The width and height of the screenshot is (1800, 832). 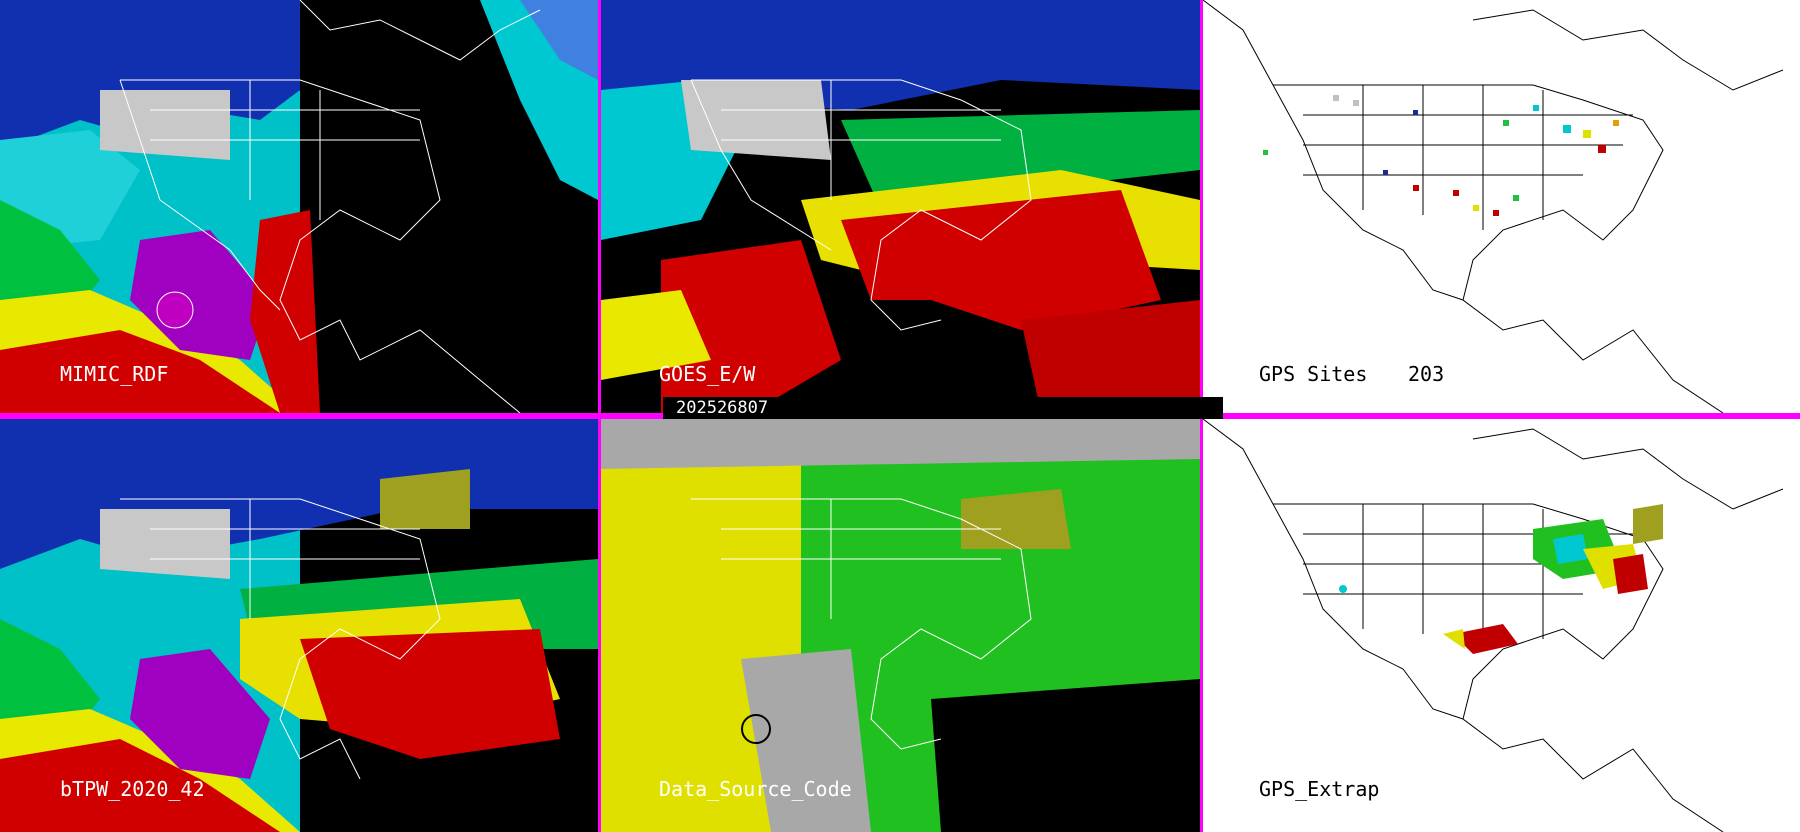 What do you see at coordinates (707, 374) in the screenshot?
I see `panel-title-goes-ew: GOES_E/W` at bounding box center [707, 374].